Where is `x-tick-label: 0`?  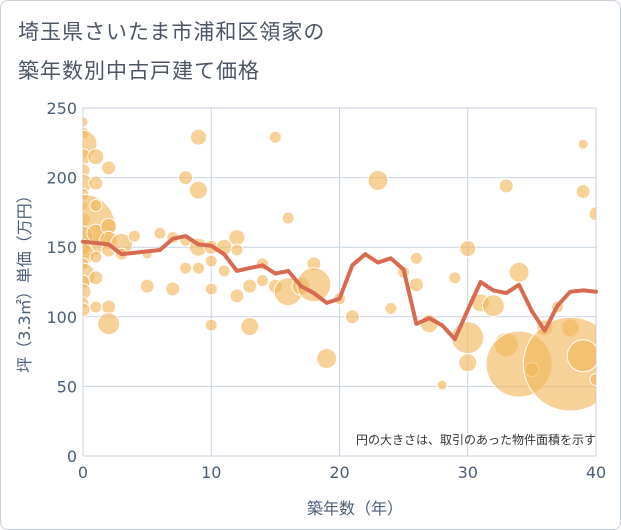 x-tick-label: 0 is located at coordinates (83, 472).